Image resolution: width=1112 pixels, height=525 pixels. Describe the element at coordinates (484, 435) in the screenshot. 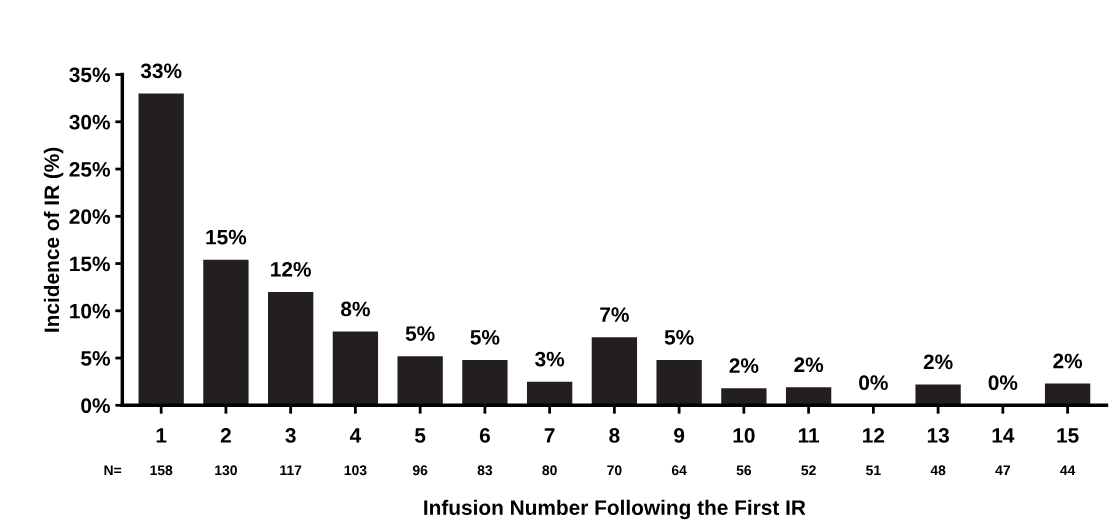

I see `x-tick-label: 6` at that location.